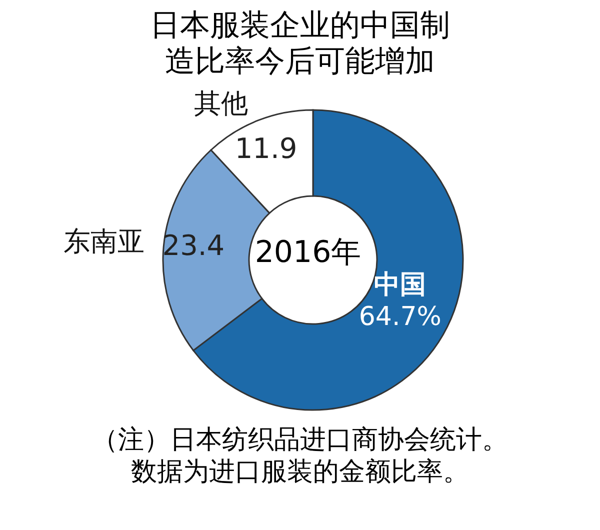 Image resolution: width=600 pixels, height=530 pixels. Describe the element at coordinates (104, 242) in the screenshot. I see `slice-label: 东南亚` at that location.